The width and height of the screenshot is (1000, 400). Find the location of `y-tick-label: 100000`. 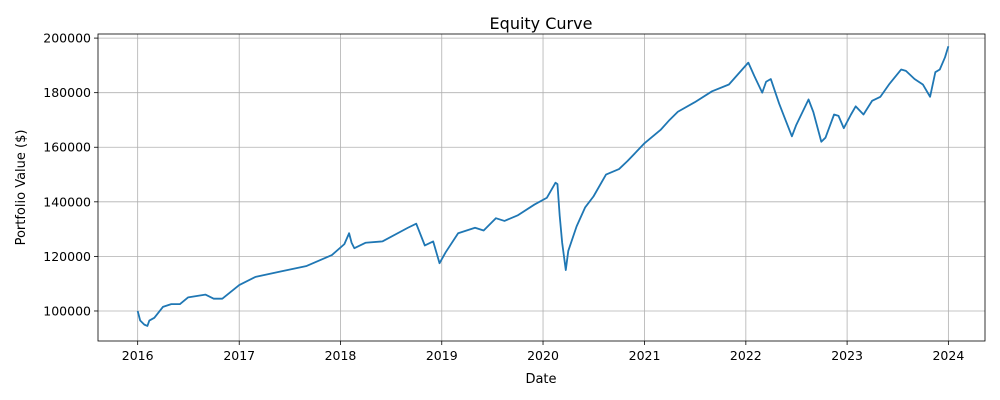

y-tick-label: 100000 is located at coordinates (67, 310).